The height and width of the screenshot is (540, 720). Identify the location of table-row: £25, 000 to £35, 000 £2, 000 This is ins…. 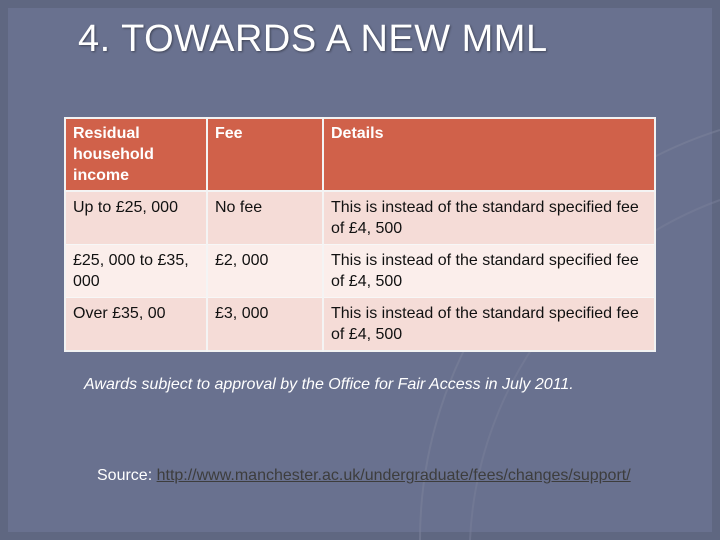
(360, 271).